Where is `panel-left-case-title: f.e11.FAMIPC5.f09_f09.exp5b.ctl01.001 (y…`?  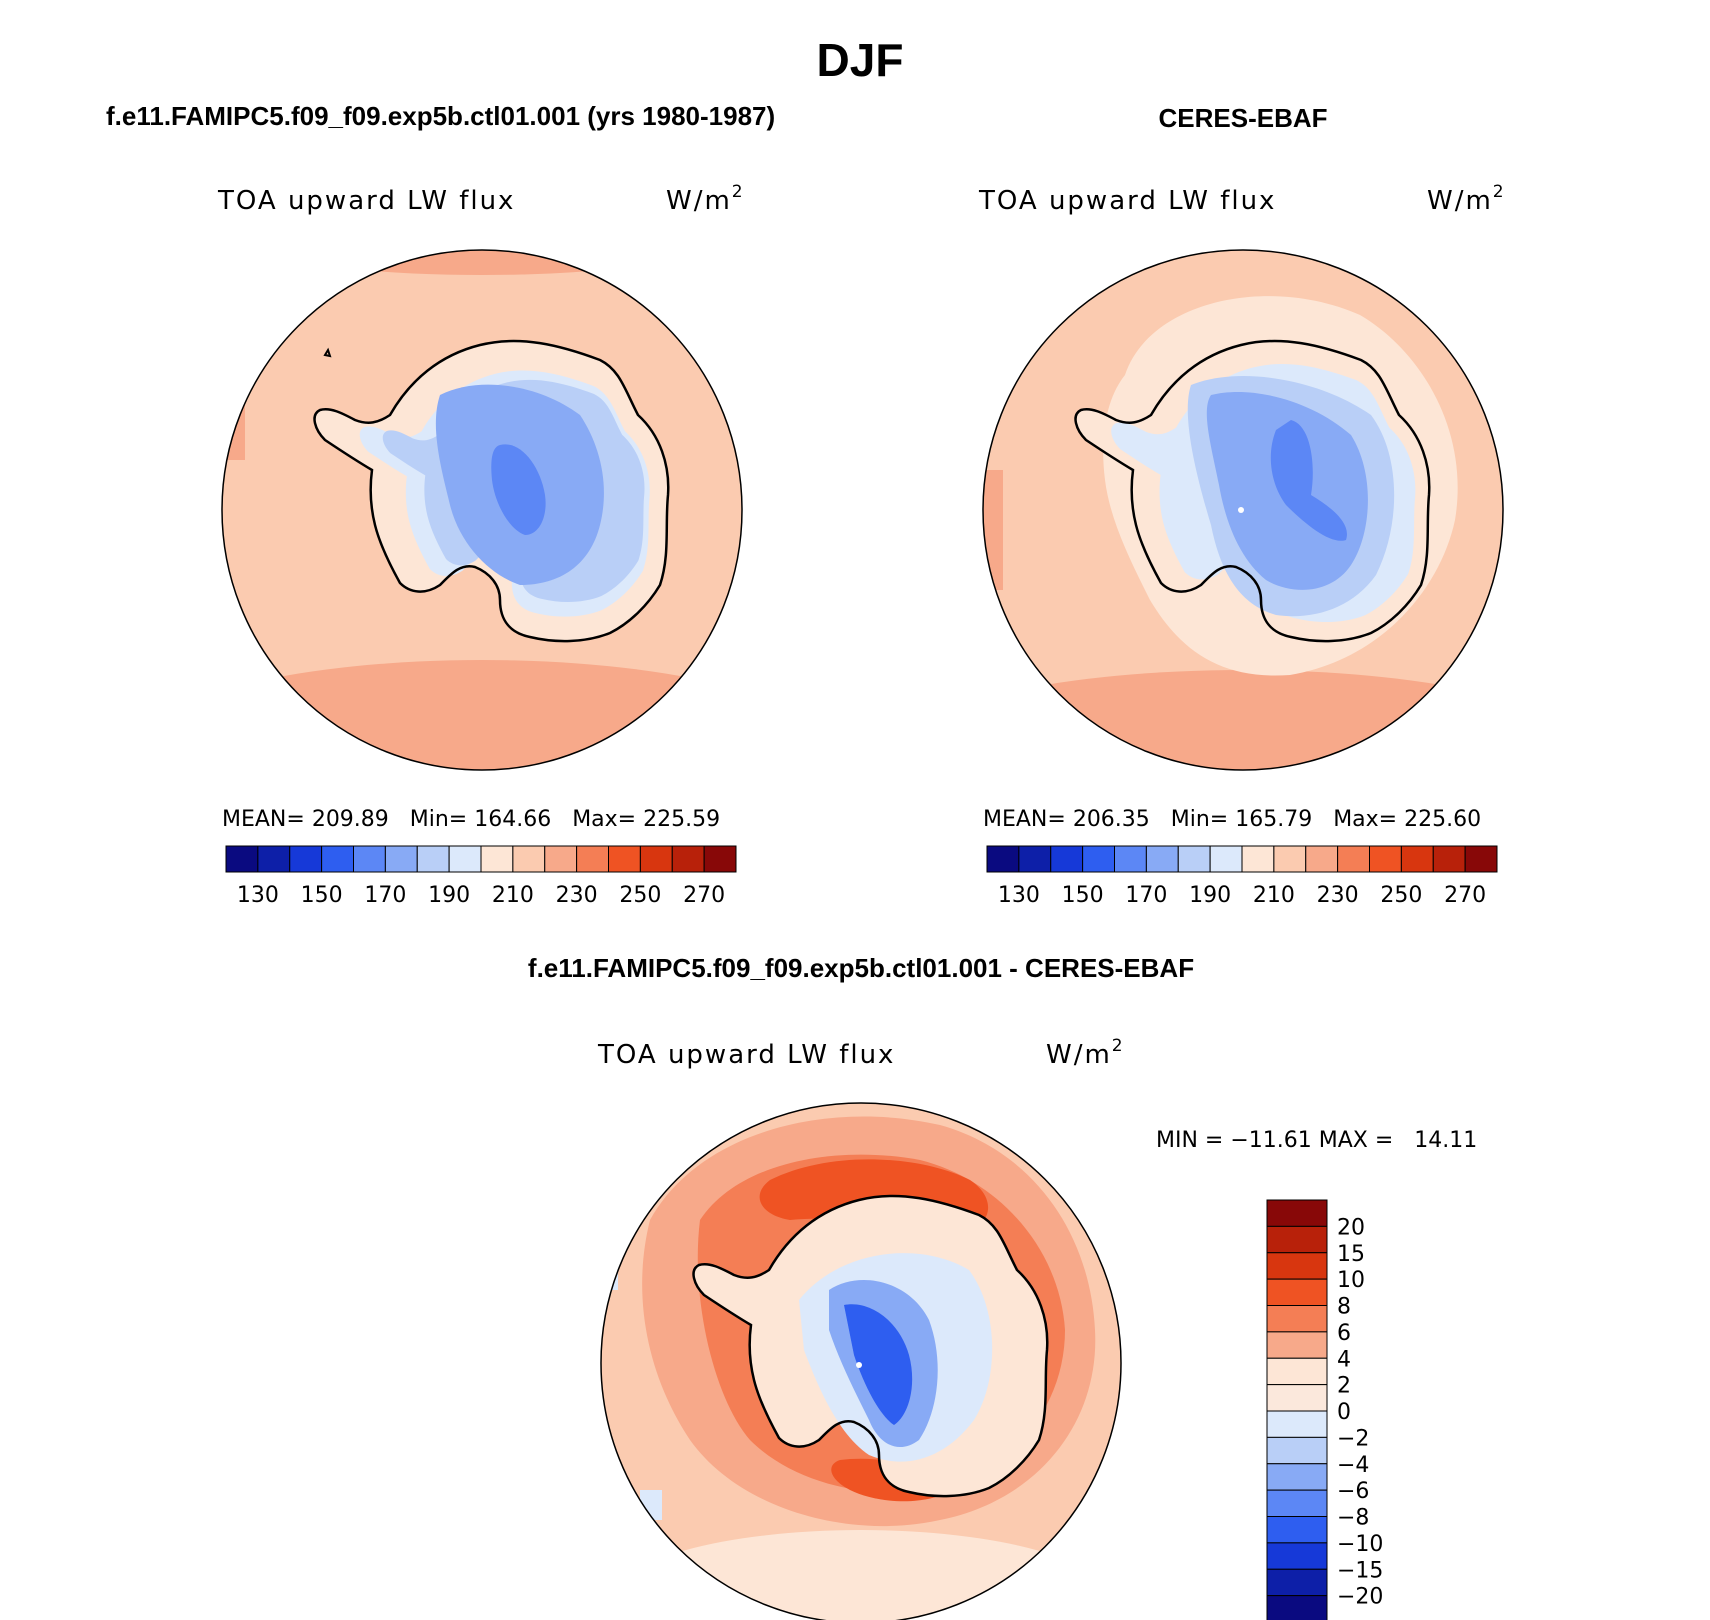
panel-left-case-title: f.e11.FAMIPC5.f09_f09.exp5b.ctl01.001 (y… is located at coordinates (440, 116).